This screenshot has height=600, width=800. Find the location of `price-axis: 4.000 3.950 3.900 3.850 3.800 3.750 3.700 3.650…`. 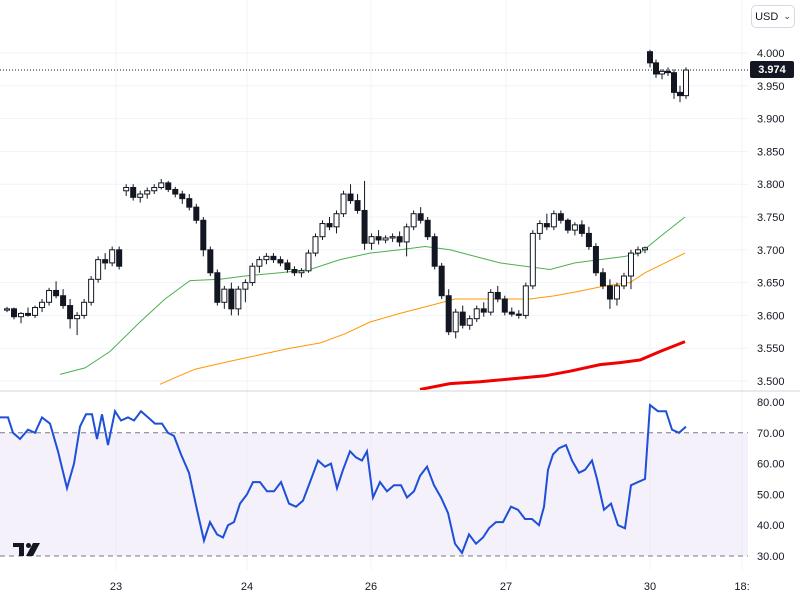

price-axis: 4.000 3.950 3.900 3.850 3.800 3.750 3.700 3.650… is located at coordinates (771, 218).